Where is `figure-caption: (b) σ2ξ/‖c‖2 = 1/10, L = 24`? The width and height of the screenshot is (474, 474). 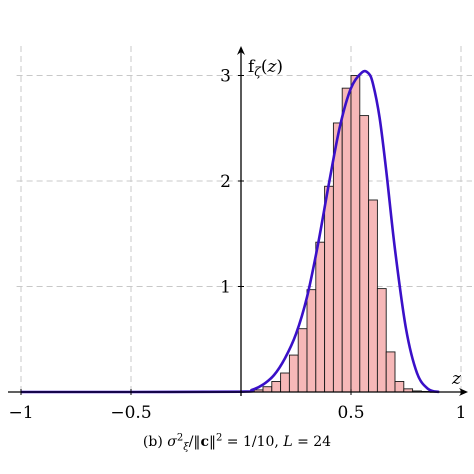 figure-caption: (b) σ2ξ/‖c‖2 = 1/10, L = 24 is located at coordinates (237, 442).